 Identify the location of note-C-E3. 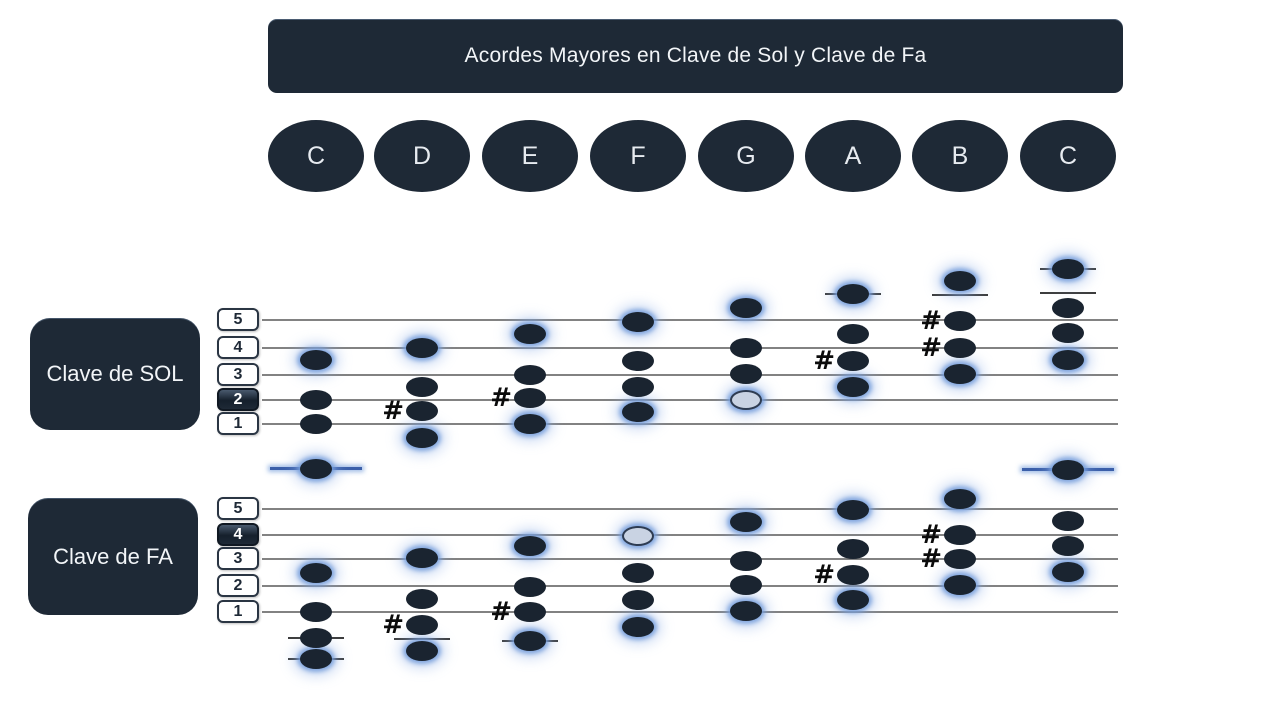
(1068, 546).